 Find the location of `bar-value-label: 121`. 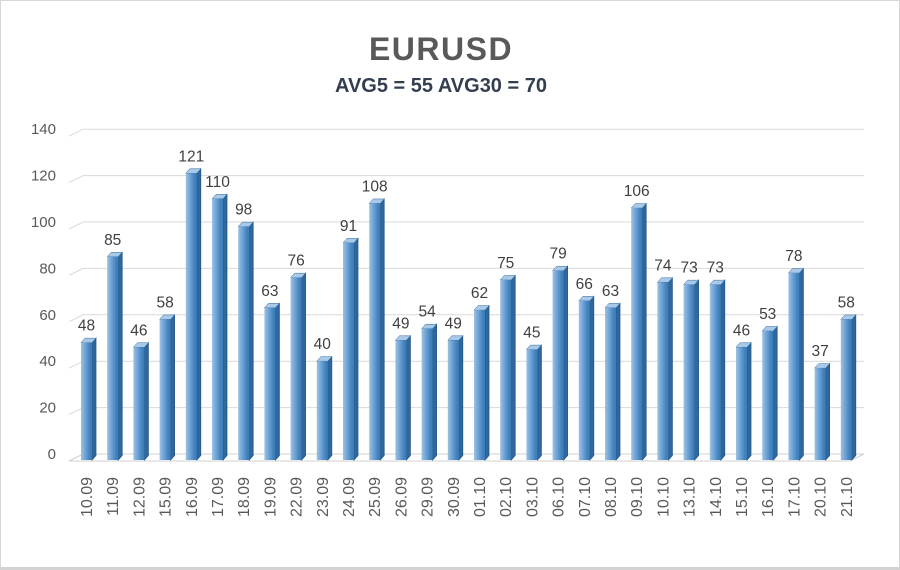

bar-value-label: 121 is located at coordinates (191, 156).